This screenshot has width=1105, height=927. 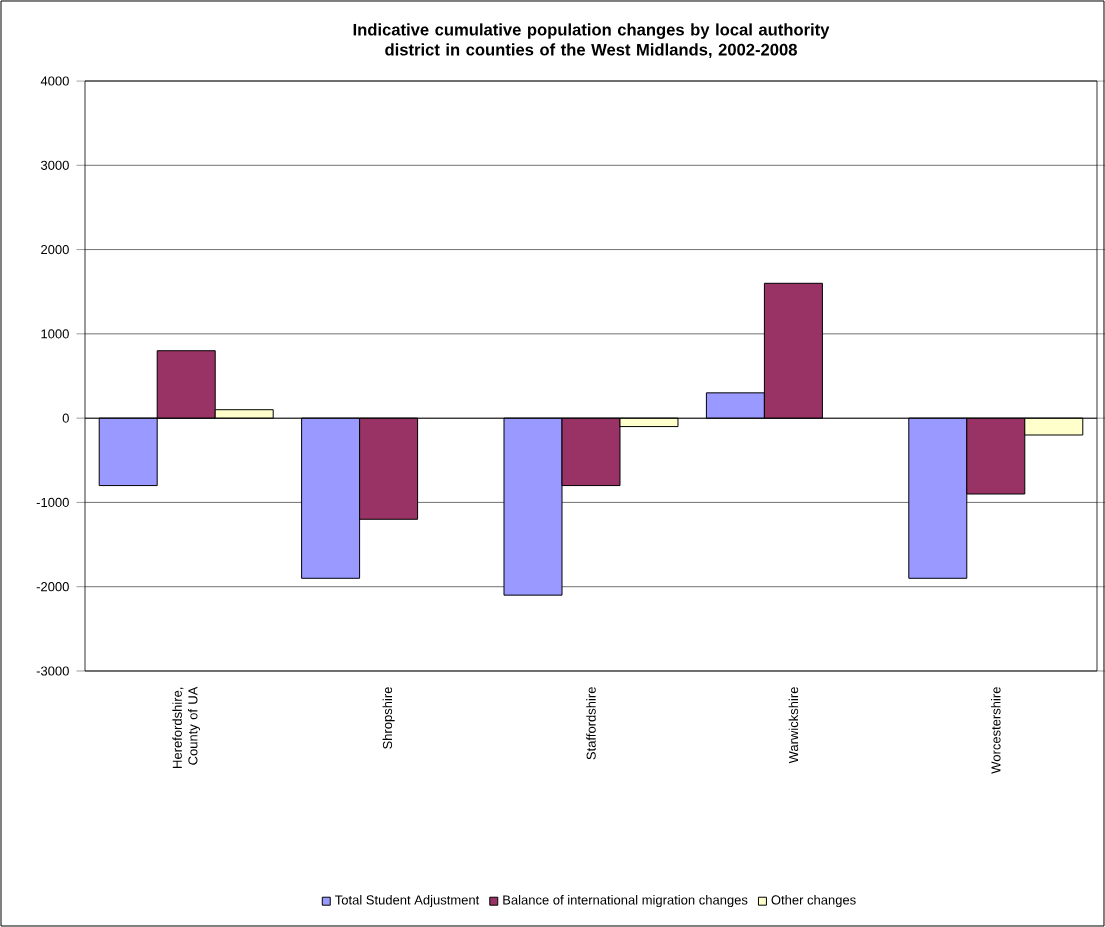 What do you see at coordinates (186, 727) in the screenshot?
I see `x-tick-label: Herefordshire, County of UA` at bounding box center [186, 727].